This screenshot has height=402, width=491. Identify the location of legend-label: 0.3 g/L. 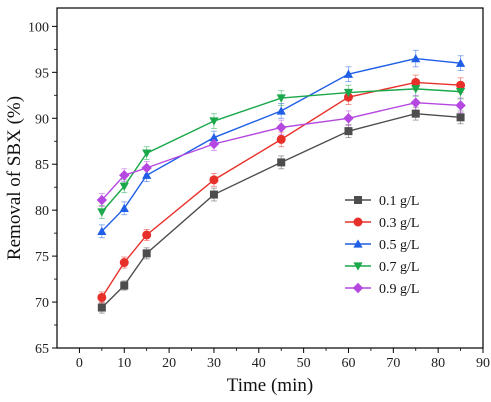
(399, 223).